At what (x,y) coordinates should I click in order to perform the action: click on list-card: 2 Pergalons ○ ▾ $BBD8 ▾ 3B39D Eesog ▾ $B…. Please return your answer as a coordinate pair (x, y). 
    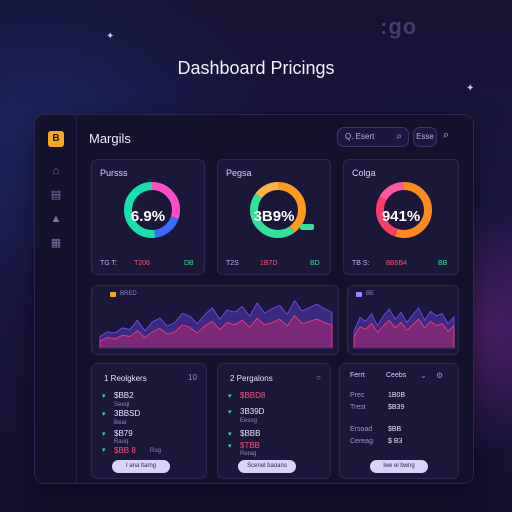
    Looking at the image, I should click on (274, 421).